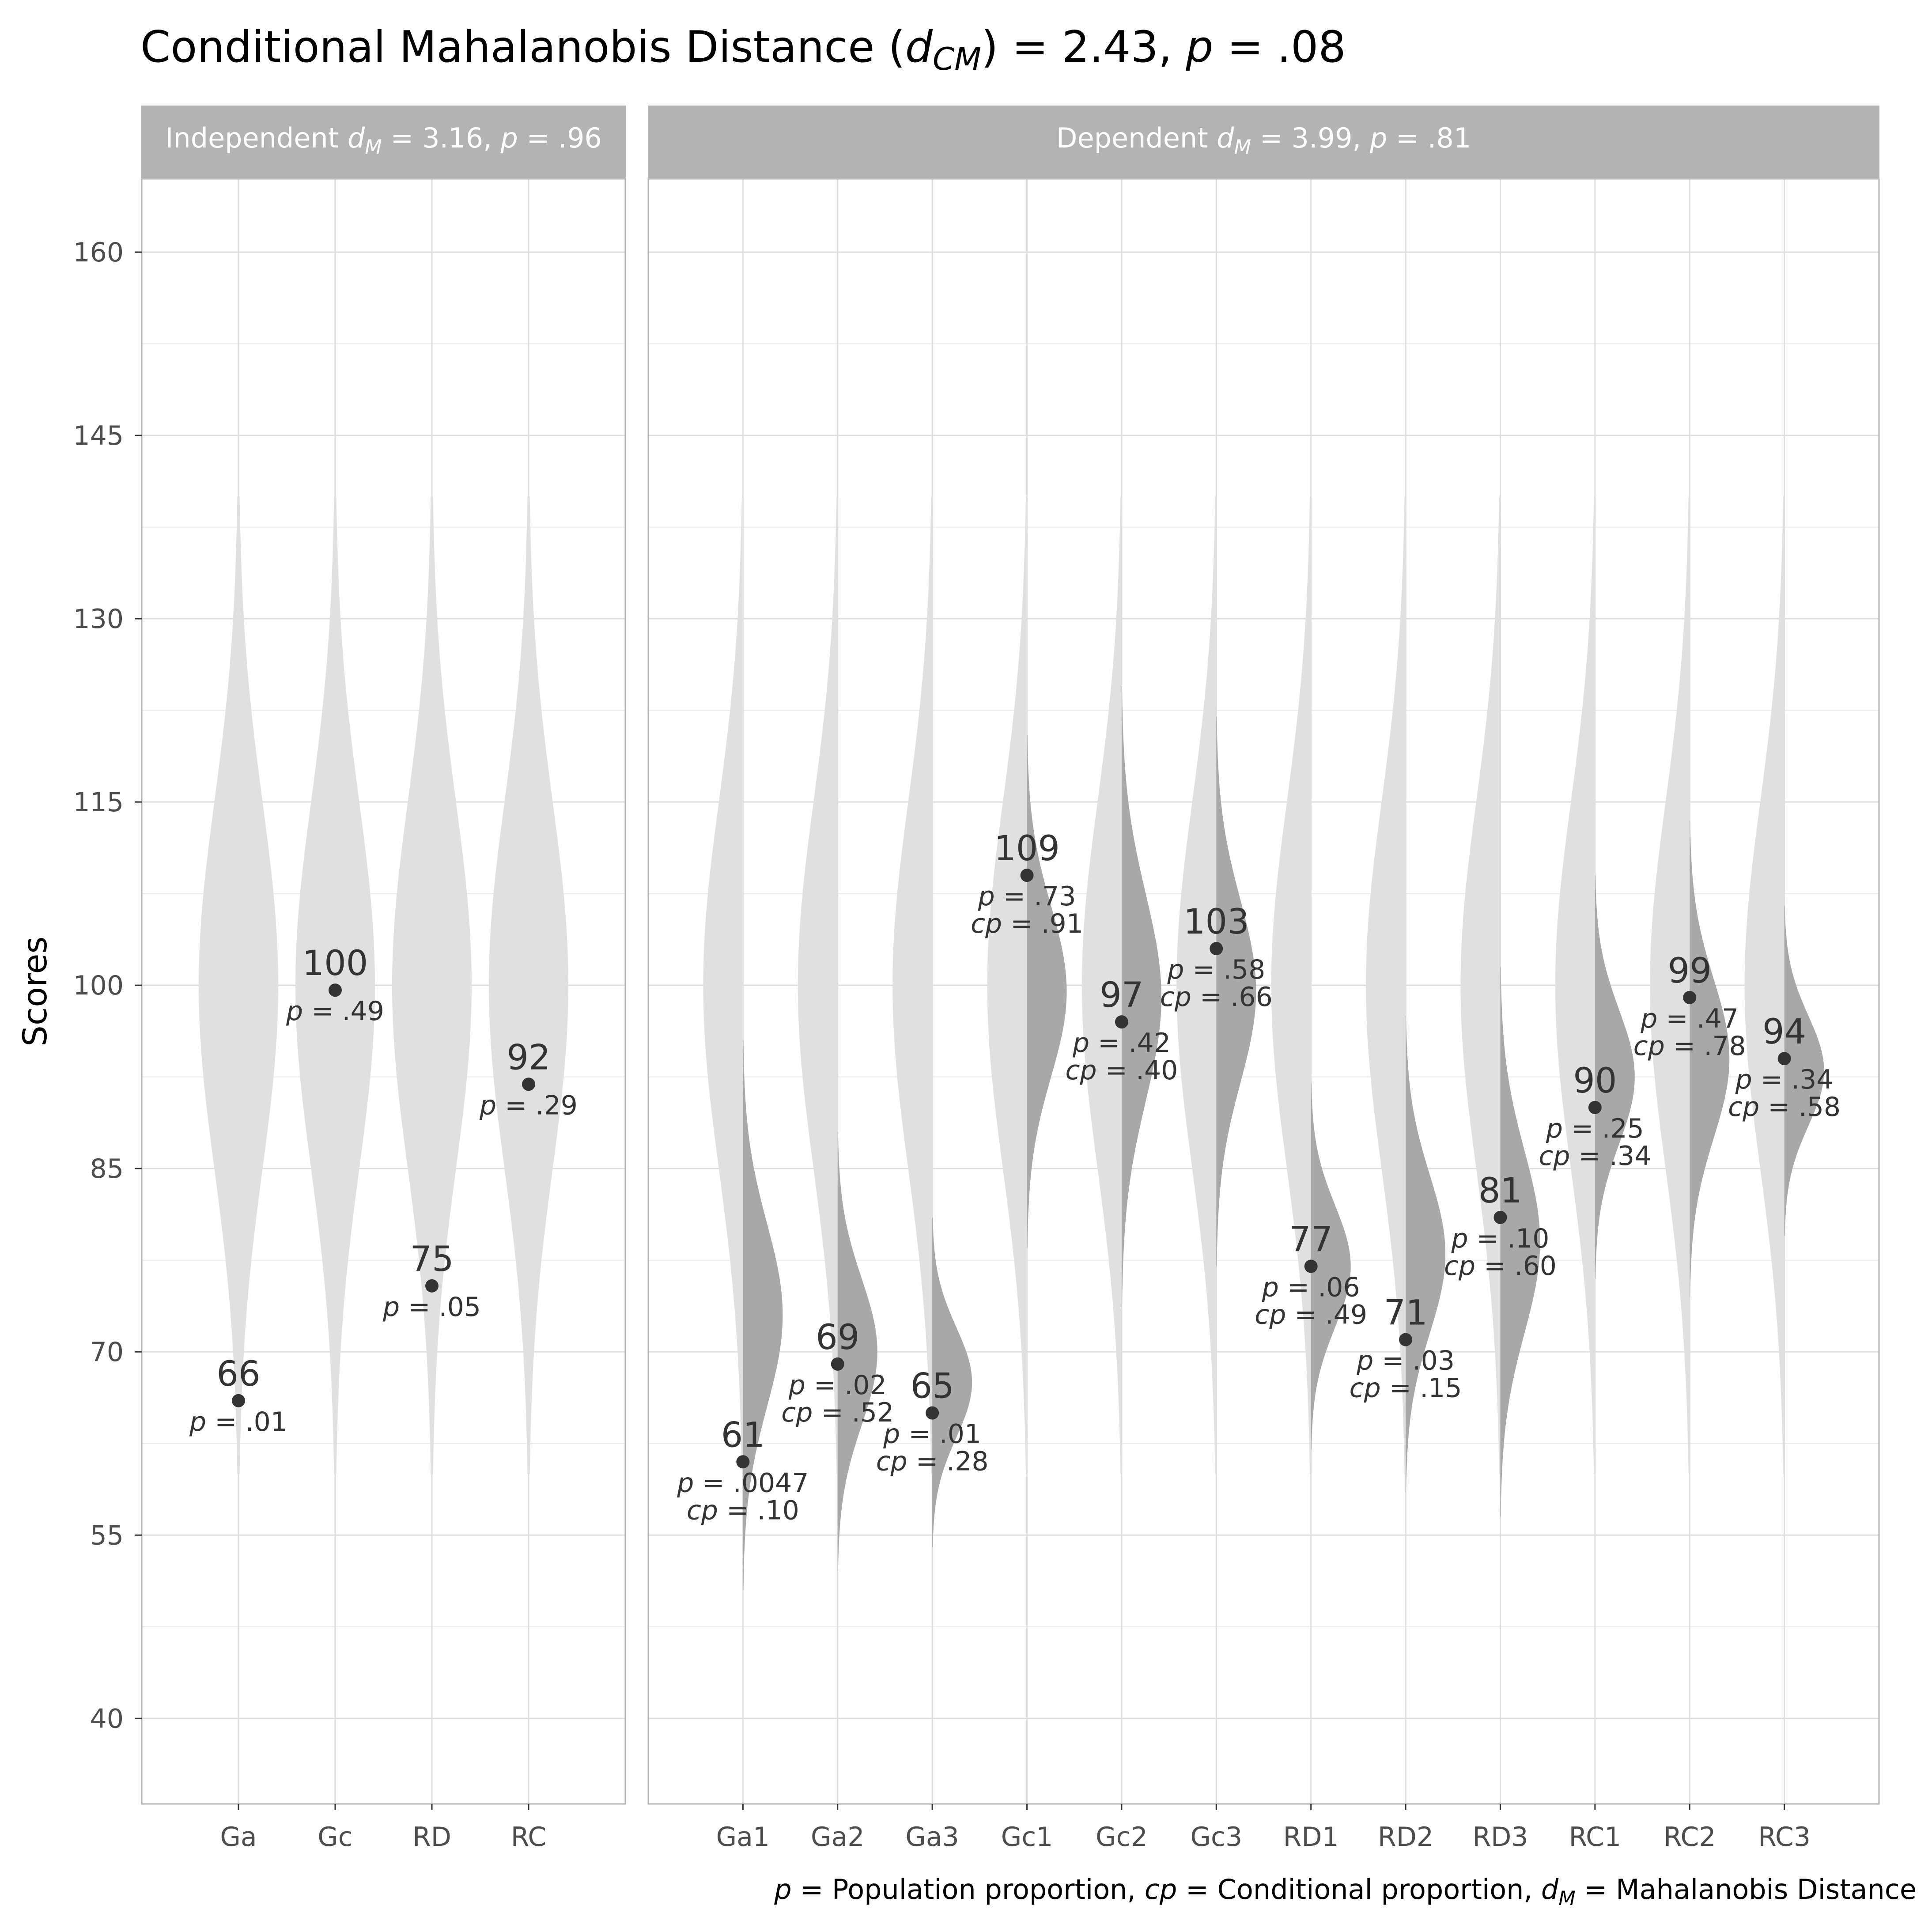 The width and height of the screenshot is (1932, 1932). I want to click on cp-label-Gc2: cp = .40, so click(1121, 1070).